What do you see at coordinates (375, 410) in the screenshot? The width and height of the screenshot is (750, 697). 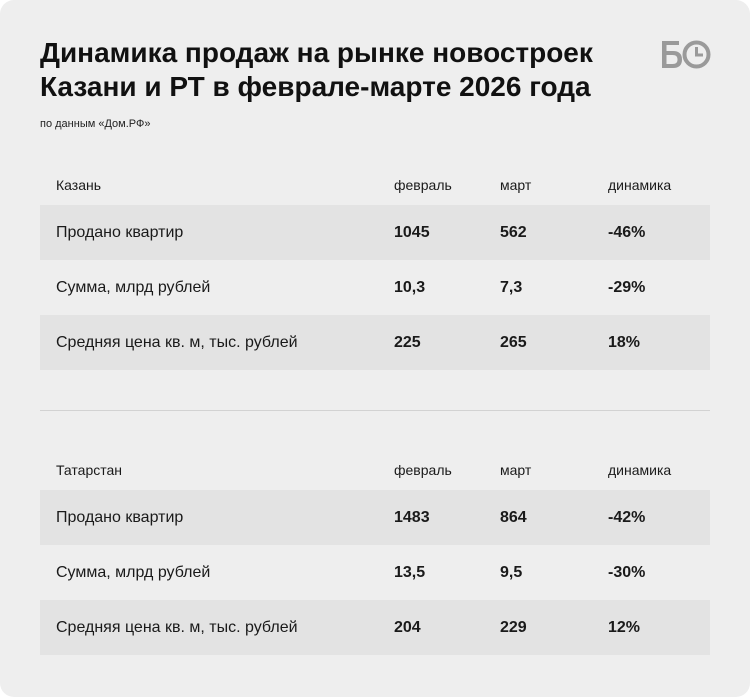 I see `section-divider` at bounding box center [375, 410].